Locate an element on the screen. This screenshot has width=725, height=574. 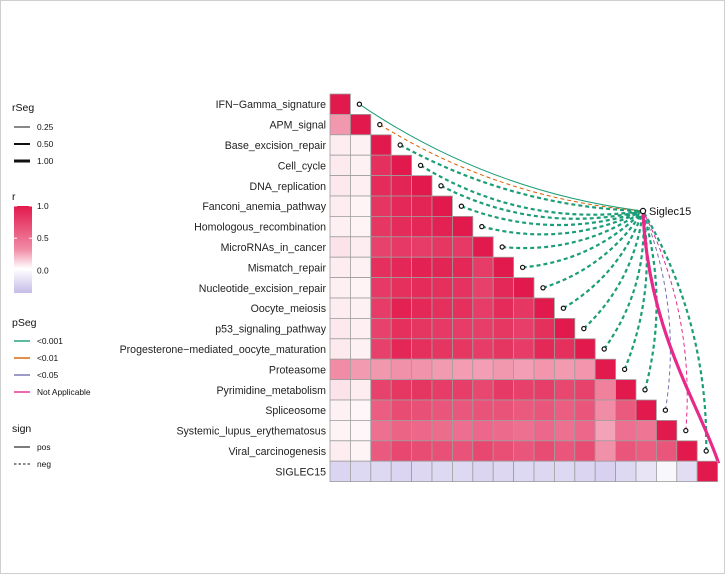
row-label: Fanconi_anemia_pathway is located at coordinates (264, 207).